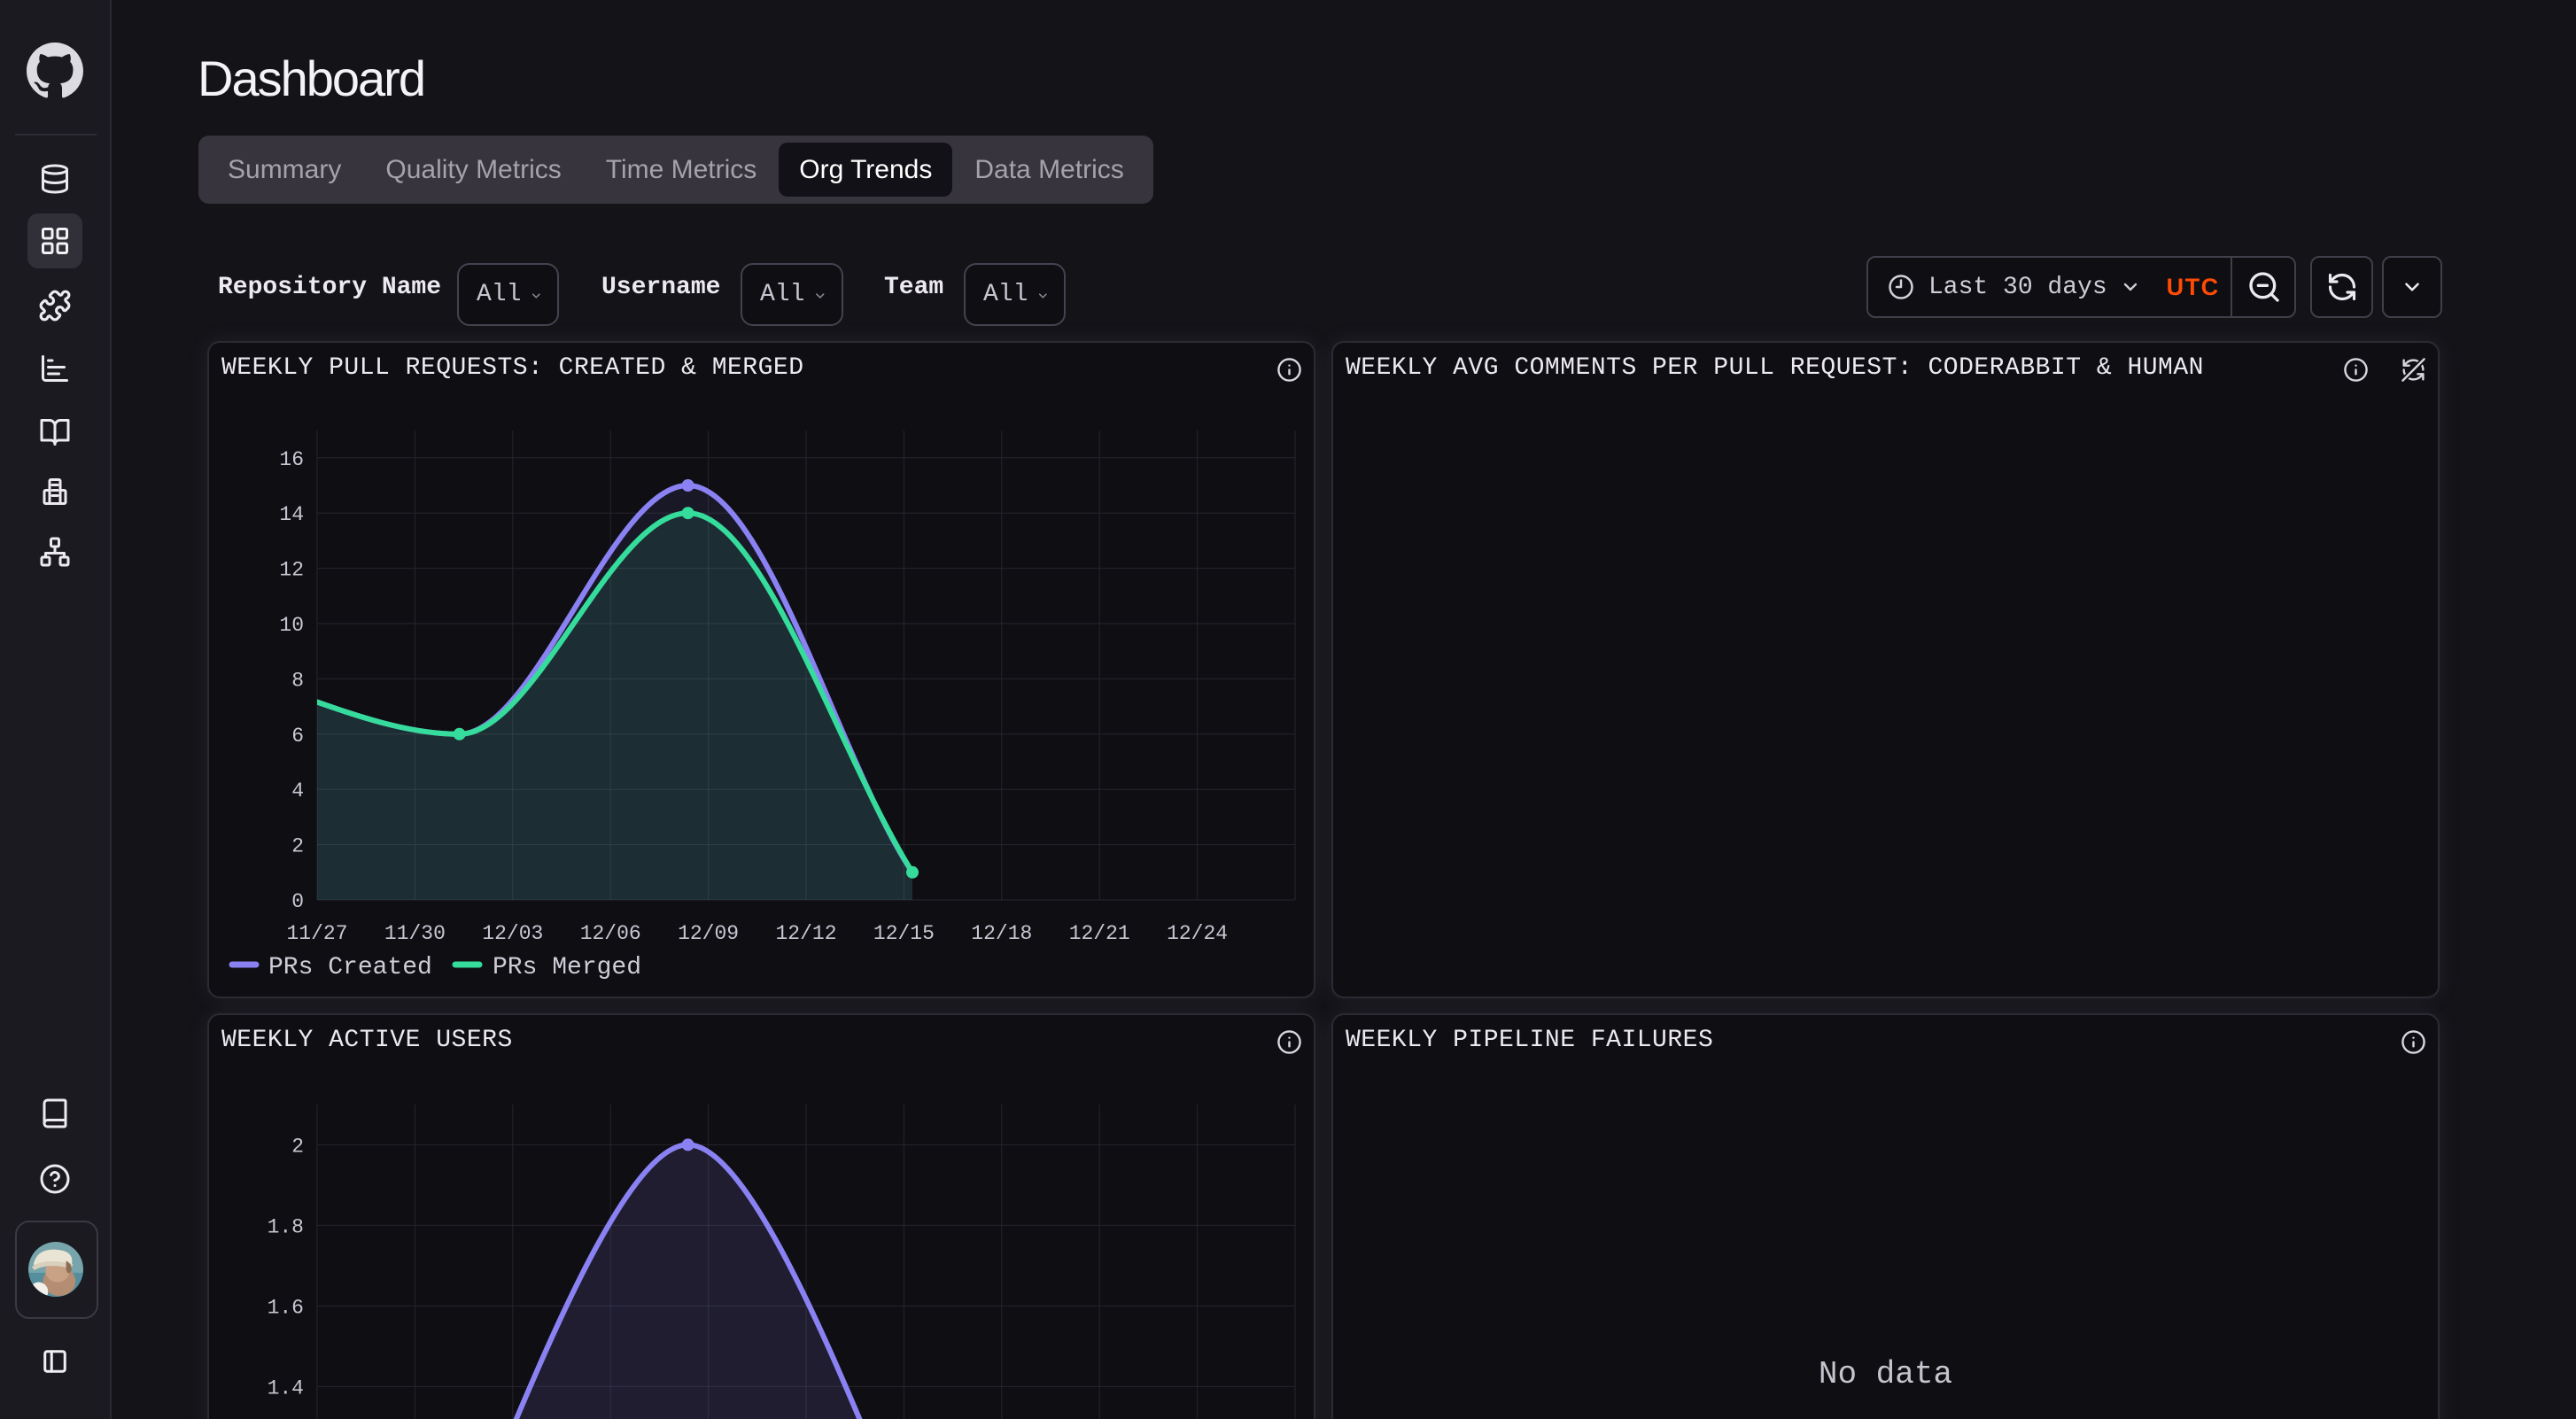 The height and width of the screenshot is (1419, 2576). What do you see at coordinates (291, 459) in the screenshot?
I see `svg-text: 16` at bounding box center [291, 459].